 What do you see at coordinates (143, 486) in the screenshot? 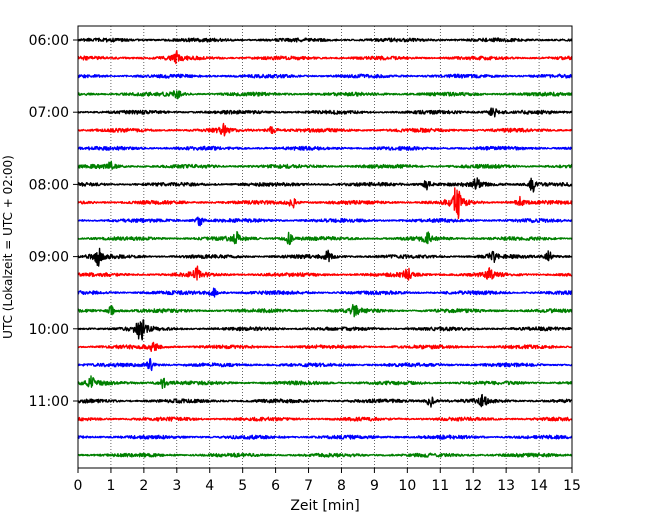
I see `x-tick-label: 2` at bounding box center [143, 486].